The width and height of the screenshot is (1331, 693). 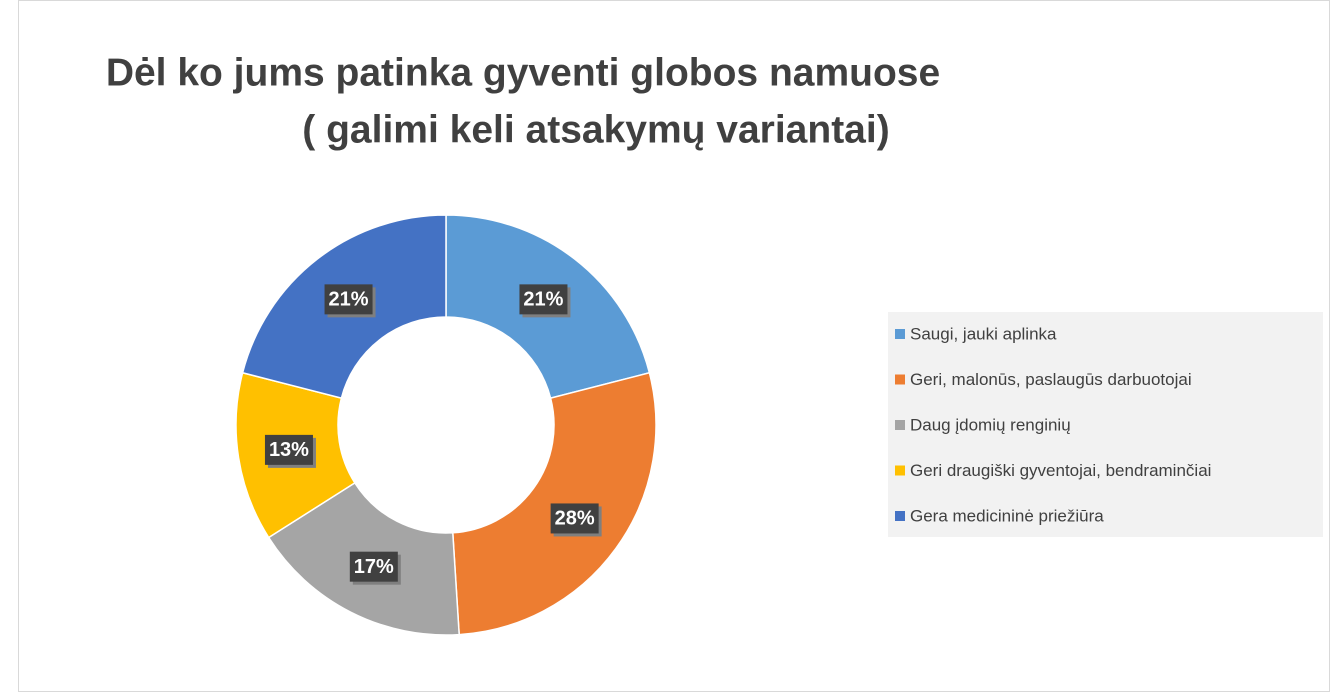 I want to click on chart-title: ( galimi keli atsakymų variantai), so click(x=595, y=129).